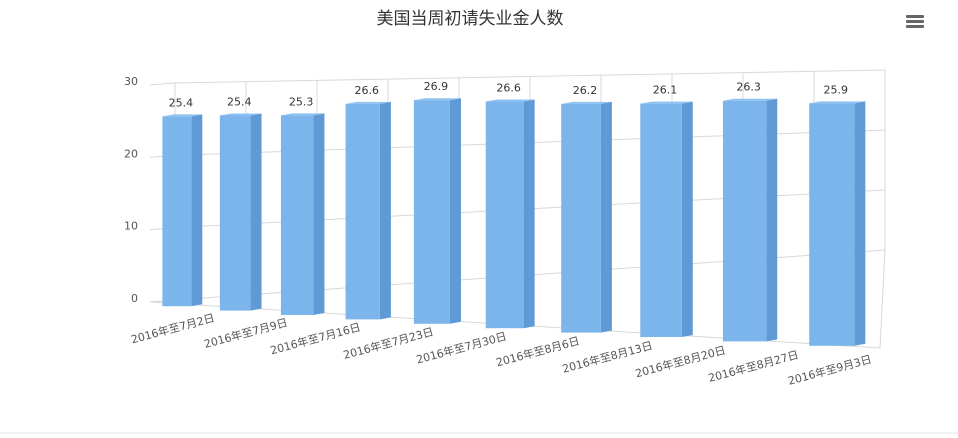 Image resolution: width=958 pixels, height=438 pixels. What do you see at coordinates (882, 299) in the screenshot?
I see `floor-edge` at bounding box center [882, 299].